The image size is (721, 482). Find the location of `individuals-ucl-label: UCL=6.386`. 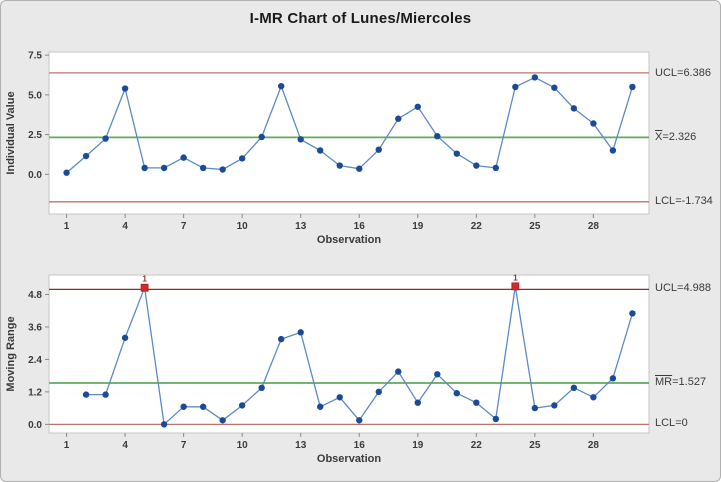

individuals-ucl-label: UCL=6.386 is located at coordinates (683, 73).